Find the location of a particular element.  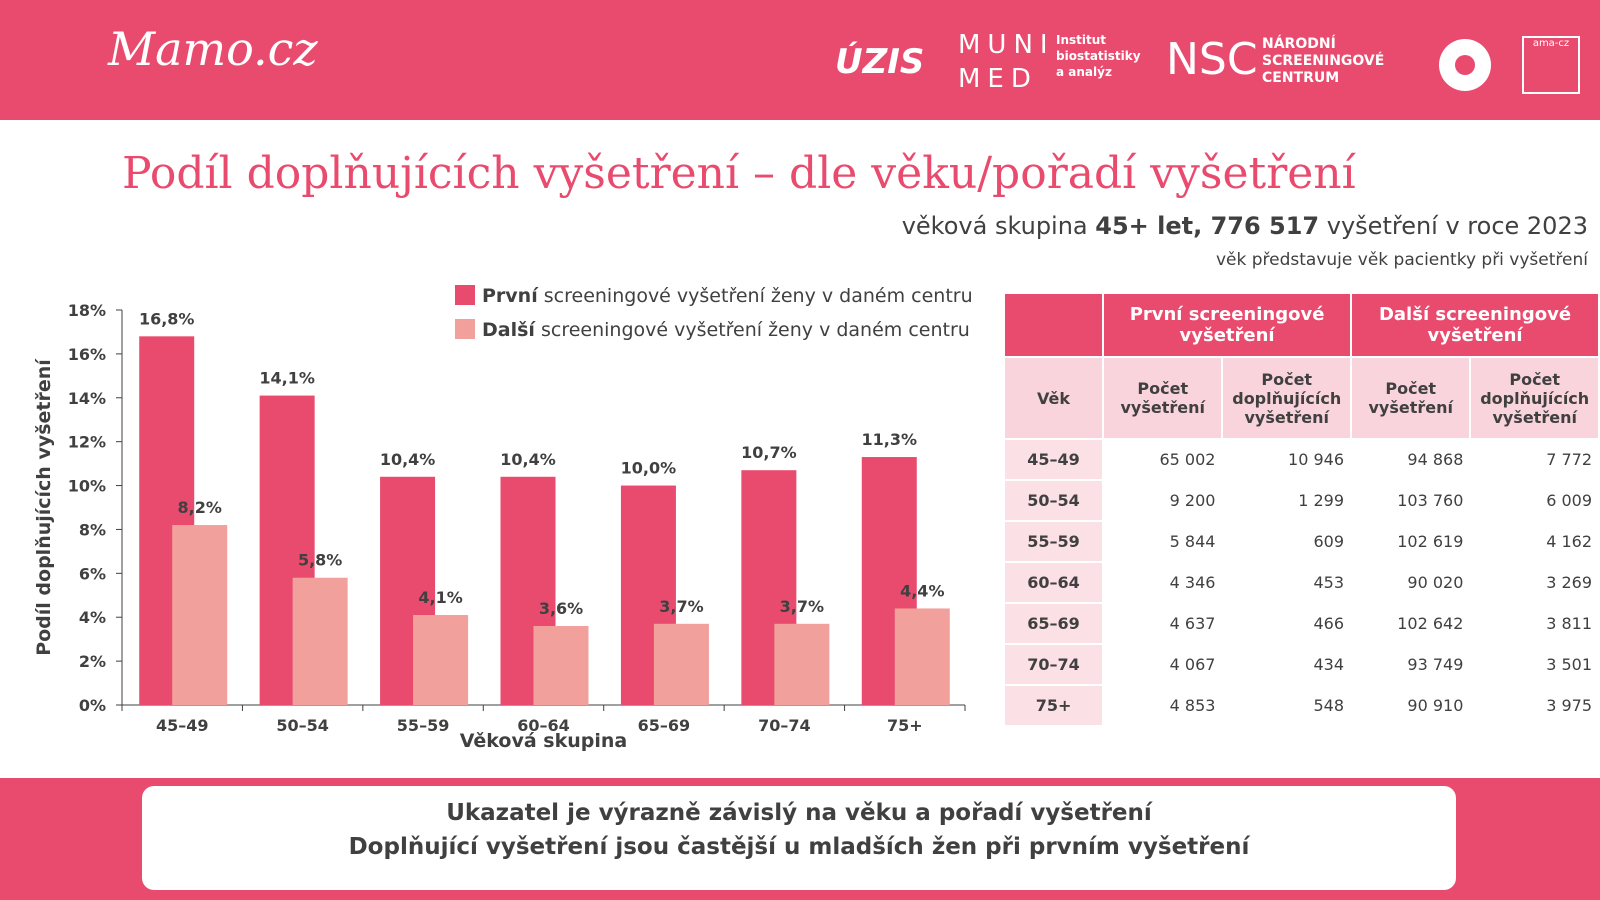

table-cell: 102 642 is located at coordinates (1430, 623).